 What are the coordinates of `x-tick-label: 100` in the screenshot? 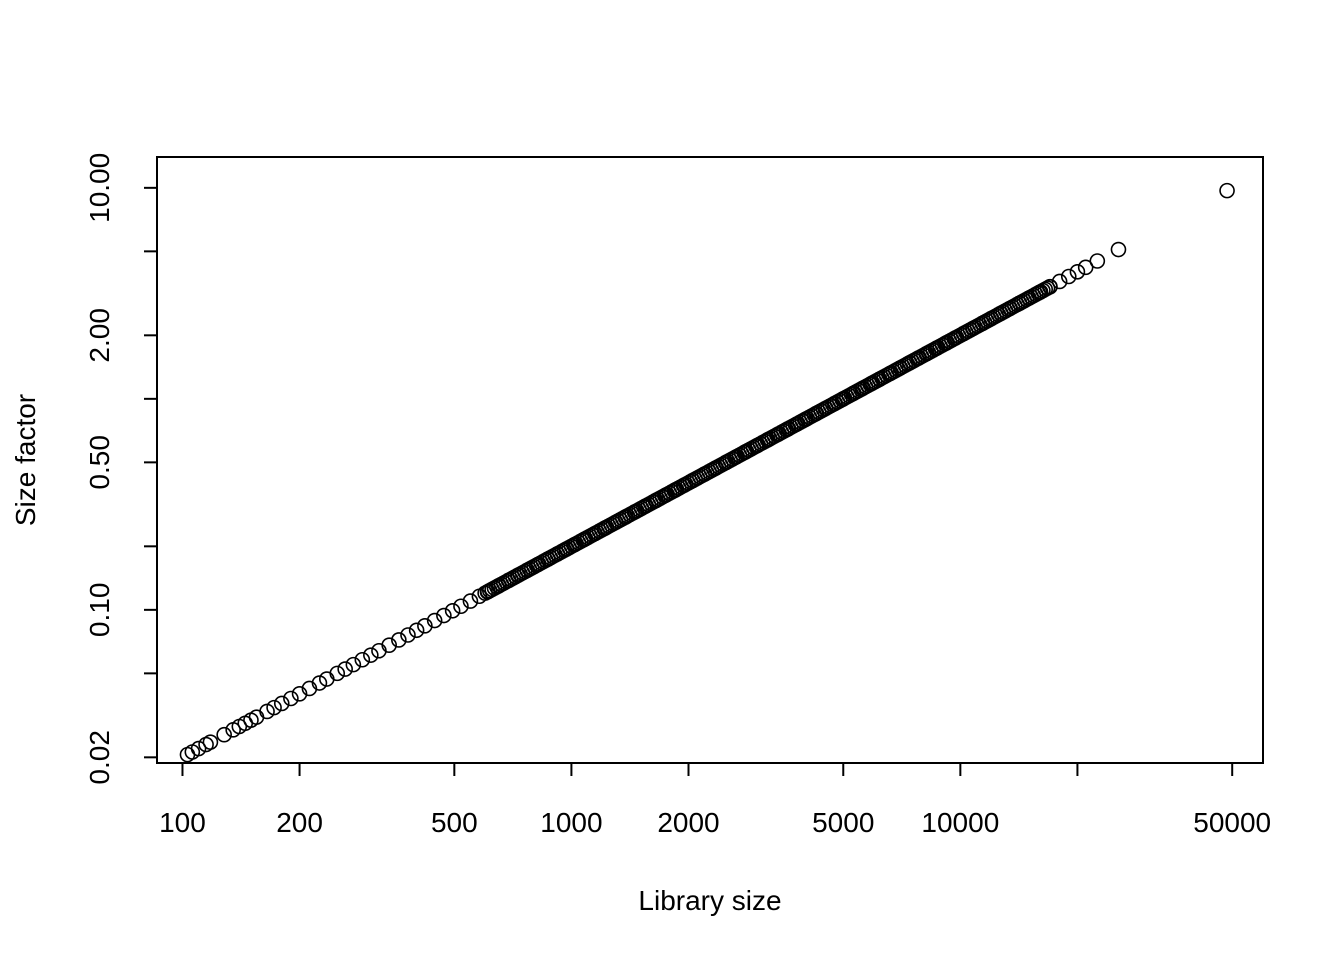 It's located at (182, 822).